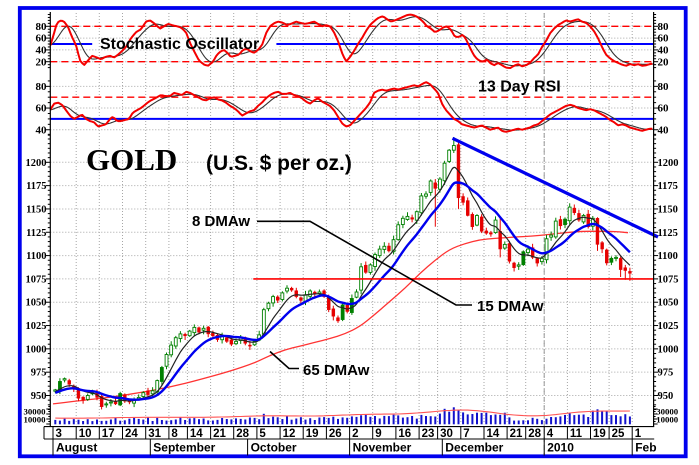 The width and height of the screenshot is (699, 465). What do you see at coordinates (446, 434) in the screenshot?
I see `svg-text: 30` at bounding box center [446, 434].